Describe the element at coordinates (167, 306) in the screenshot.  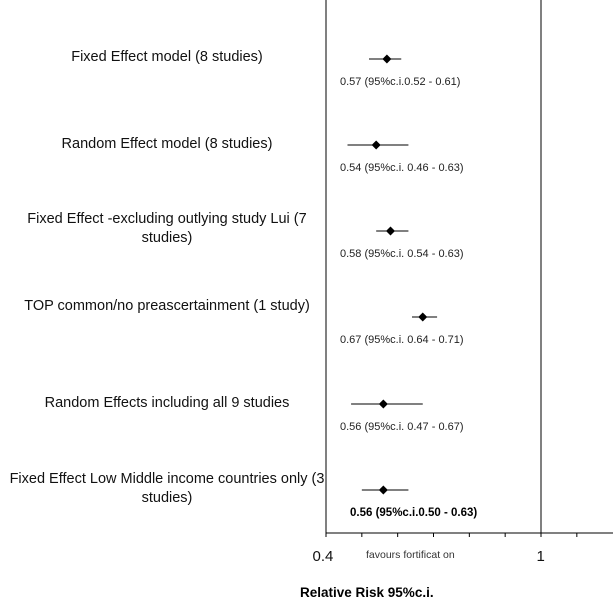
I see `row-label: TOP common/no preascertainment (1 study)` at that location.